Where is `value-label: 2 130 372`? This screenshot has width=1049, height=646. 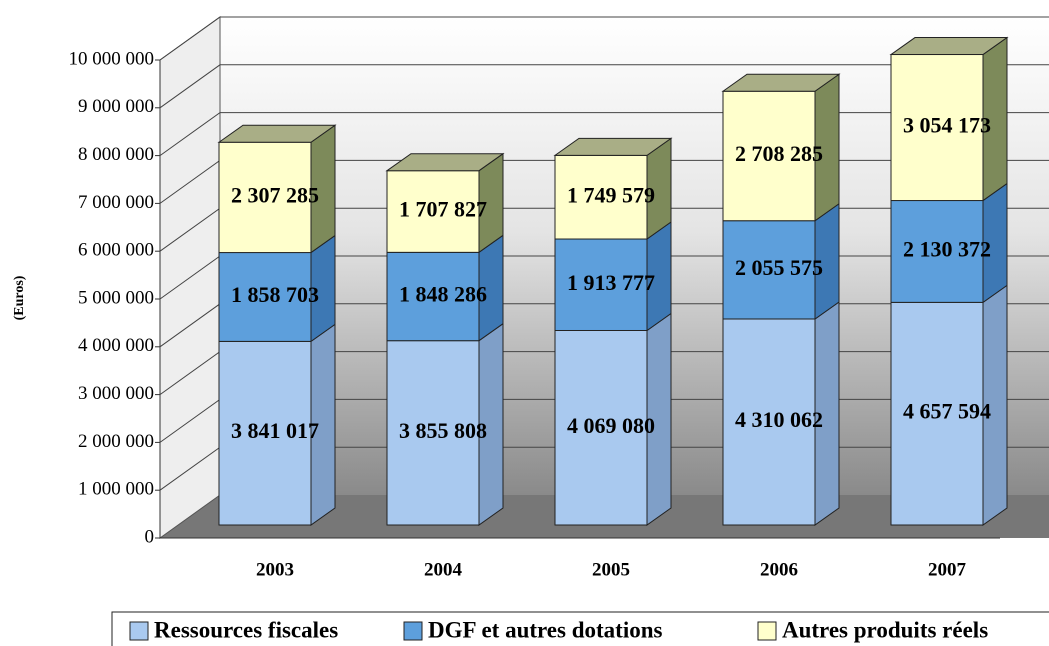
value-label: 2 130 372 is located at coordinates (947, 248).